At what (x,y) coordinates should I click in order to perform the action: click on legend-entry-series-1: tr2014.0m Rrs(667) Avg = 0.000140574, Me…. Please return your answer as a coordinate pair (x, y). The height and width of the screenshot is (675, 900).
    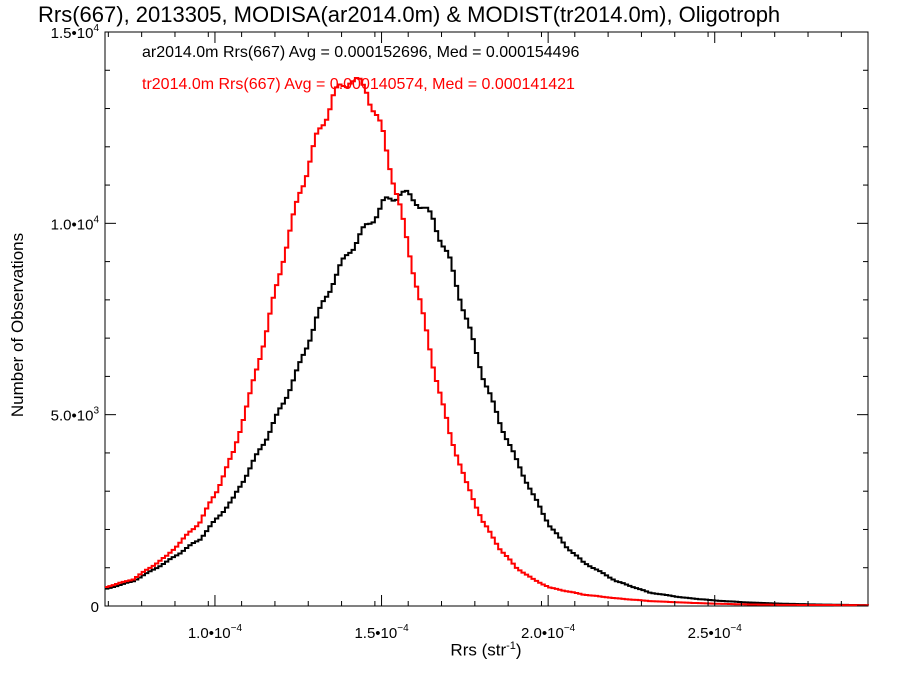
    Looking at the image, I should click on (358, 84).